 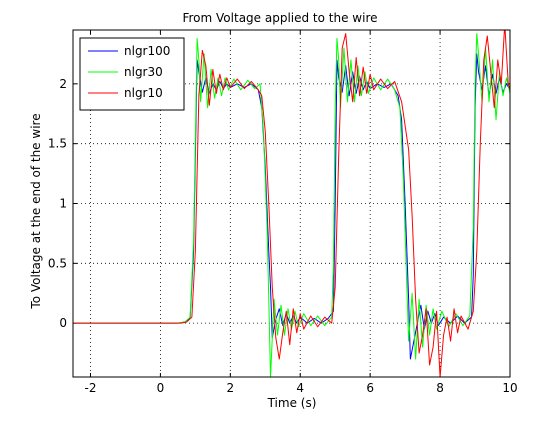 I want to click on y-tick-label: 0, so click(x=63, y=323).